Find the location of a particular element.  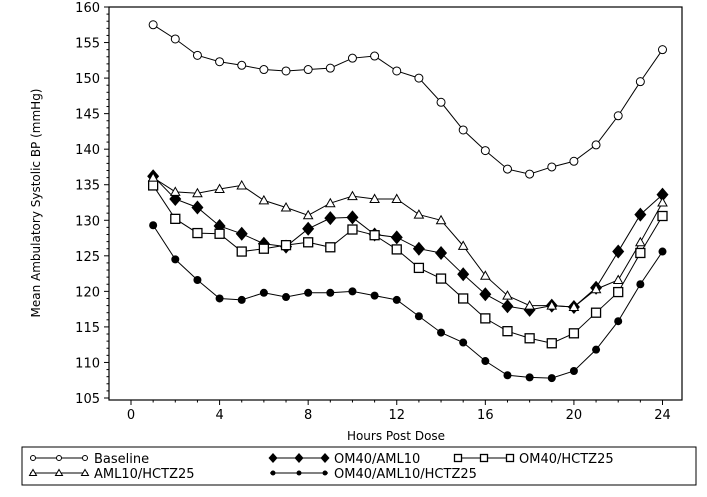

y-tick-label: 140 is located at coordinates (87, 150).